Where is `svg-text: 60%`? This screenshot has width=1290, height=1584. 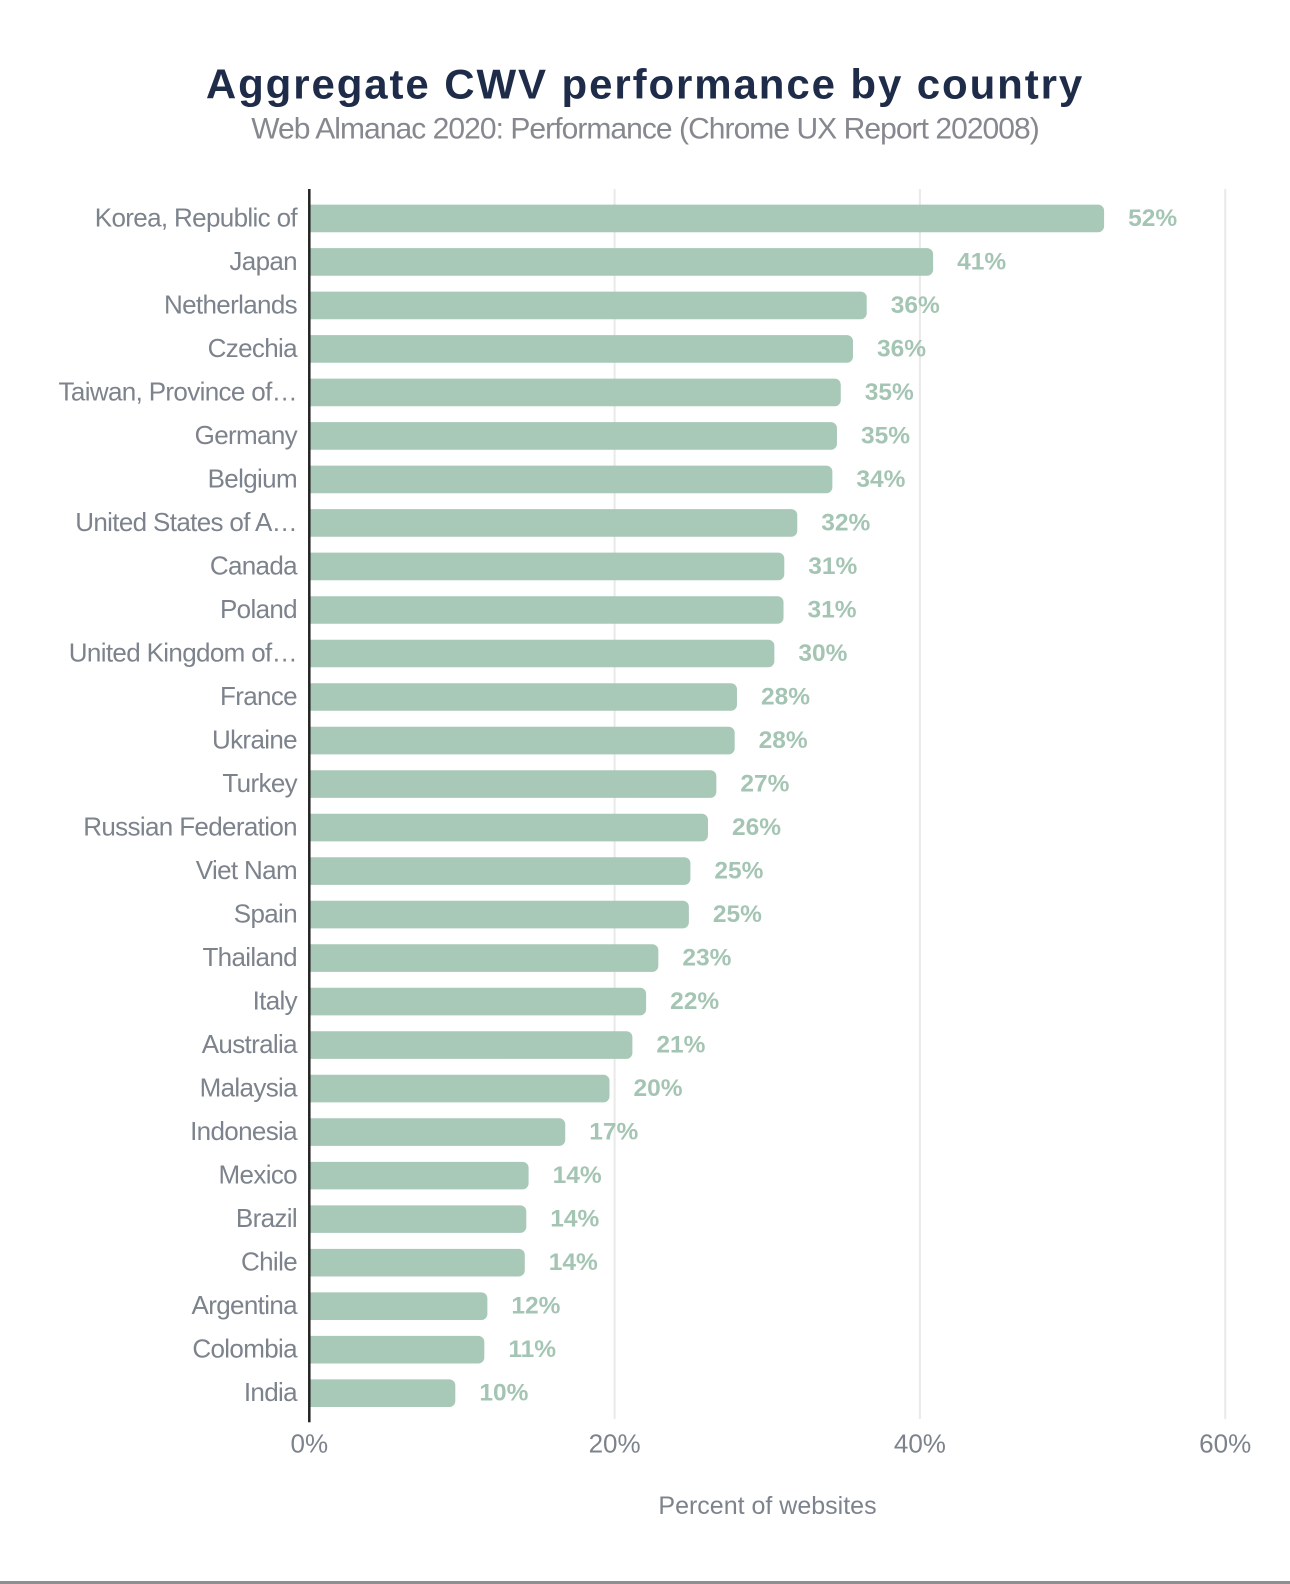
svg-text: 60% is located at coordinates (1225, 1444).